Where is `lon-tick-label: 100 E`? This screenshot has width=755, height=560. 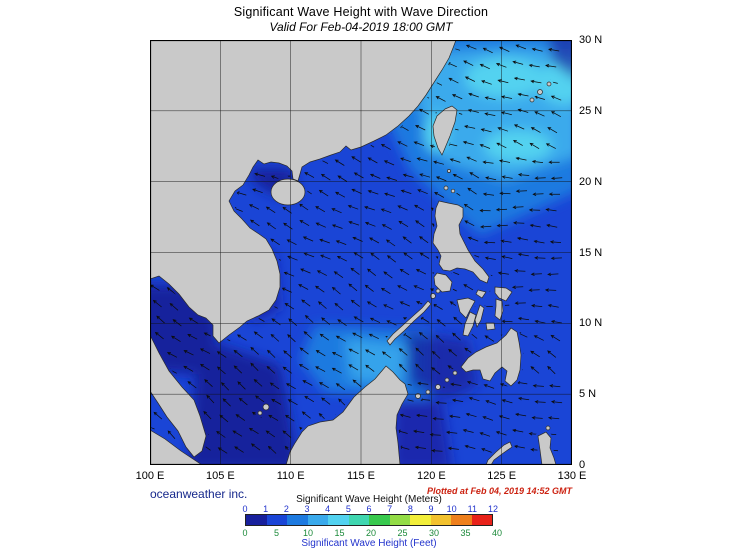
lon-tick-label: 100 E is located at coordinates (150, 476).